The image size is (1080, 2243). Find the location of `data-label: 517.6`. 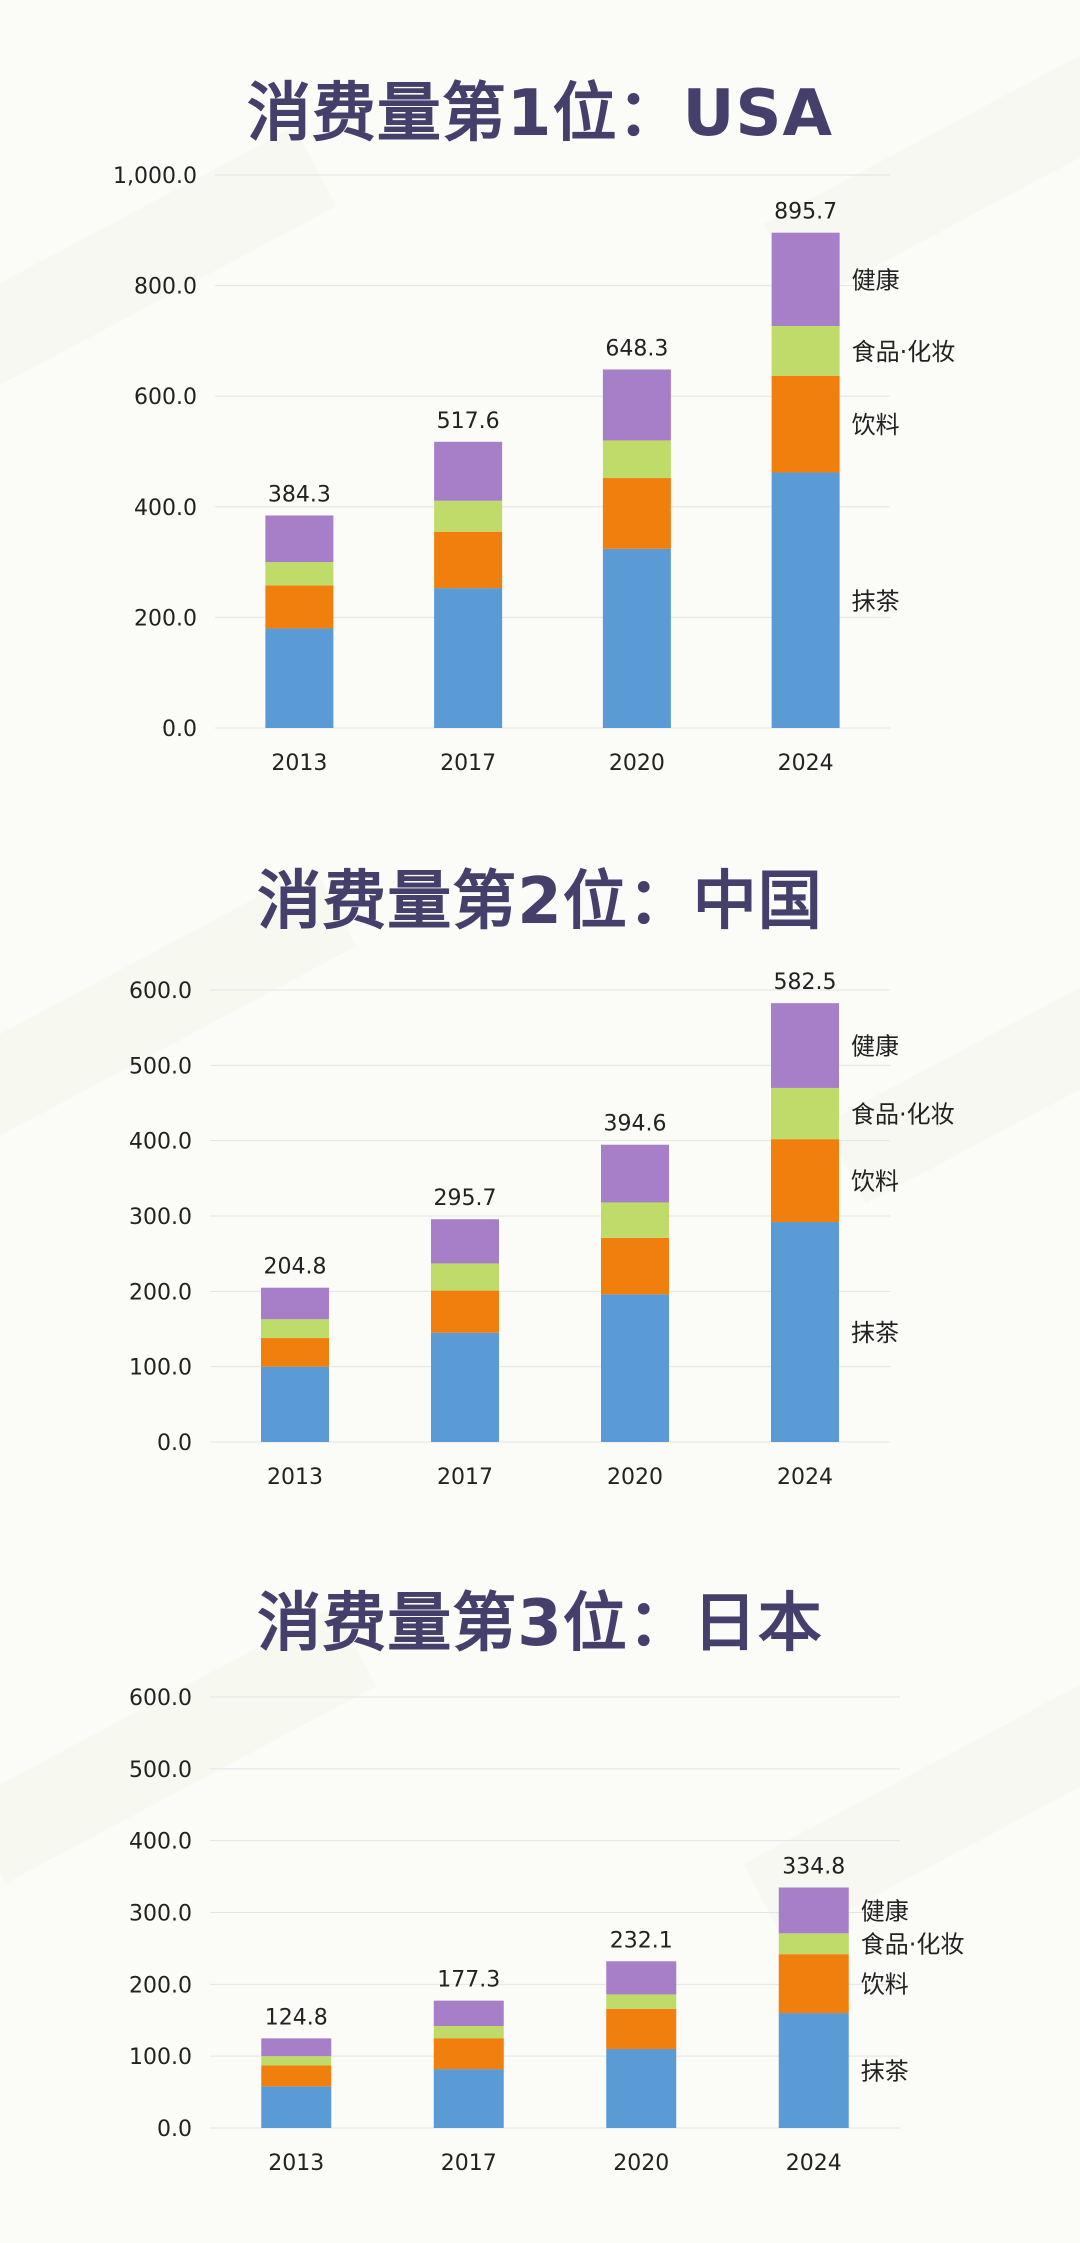

data-label: 517.6 is located at coordinates (468, 421).